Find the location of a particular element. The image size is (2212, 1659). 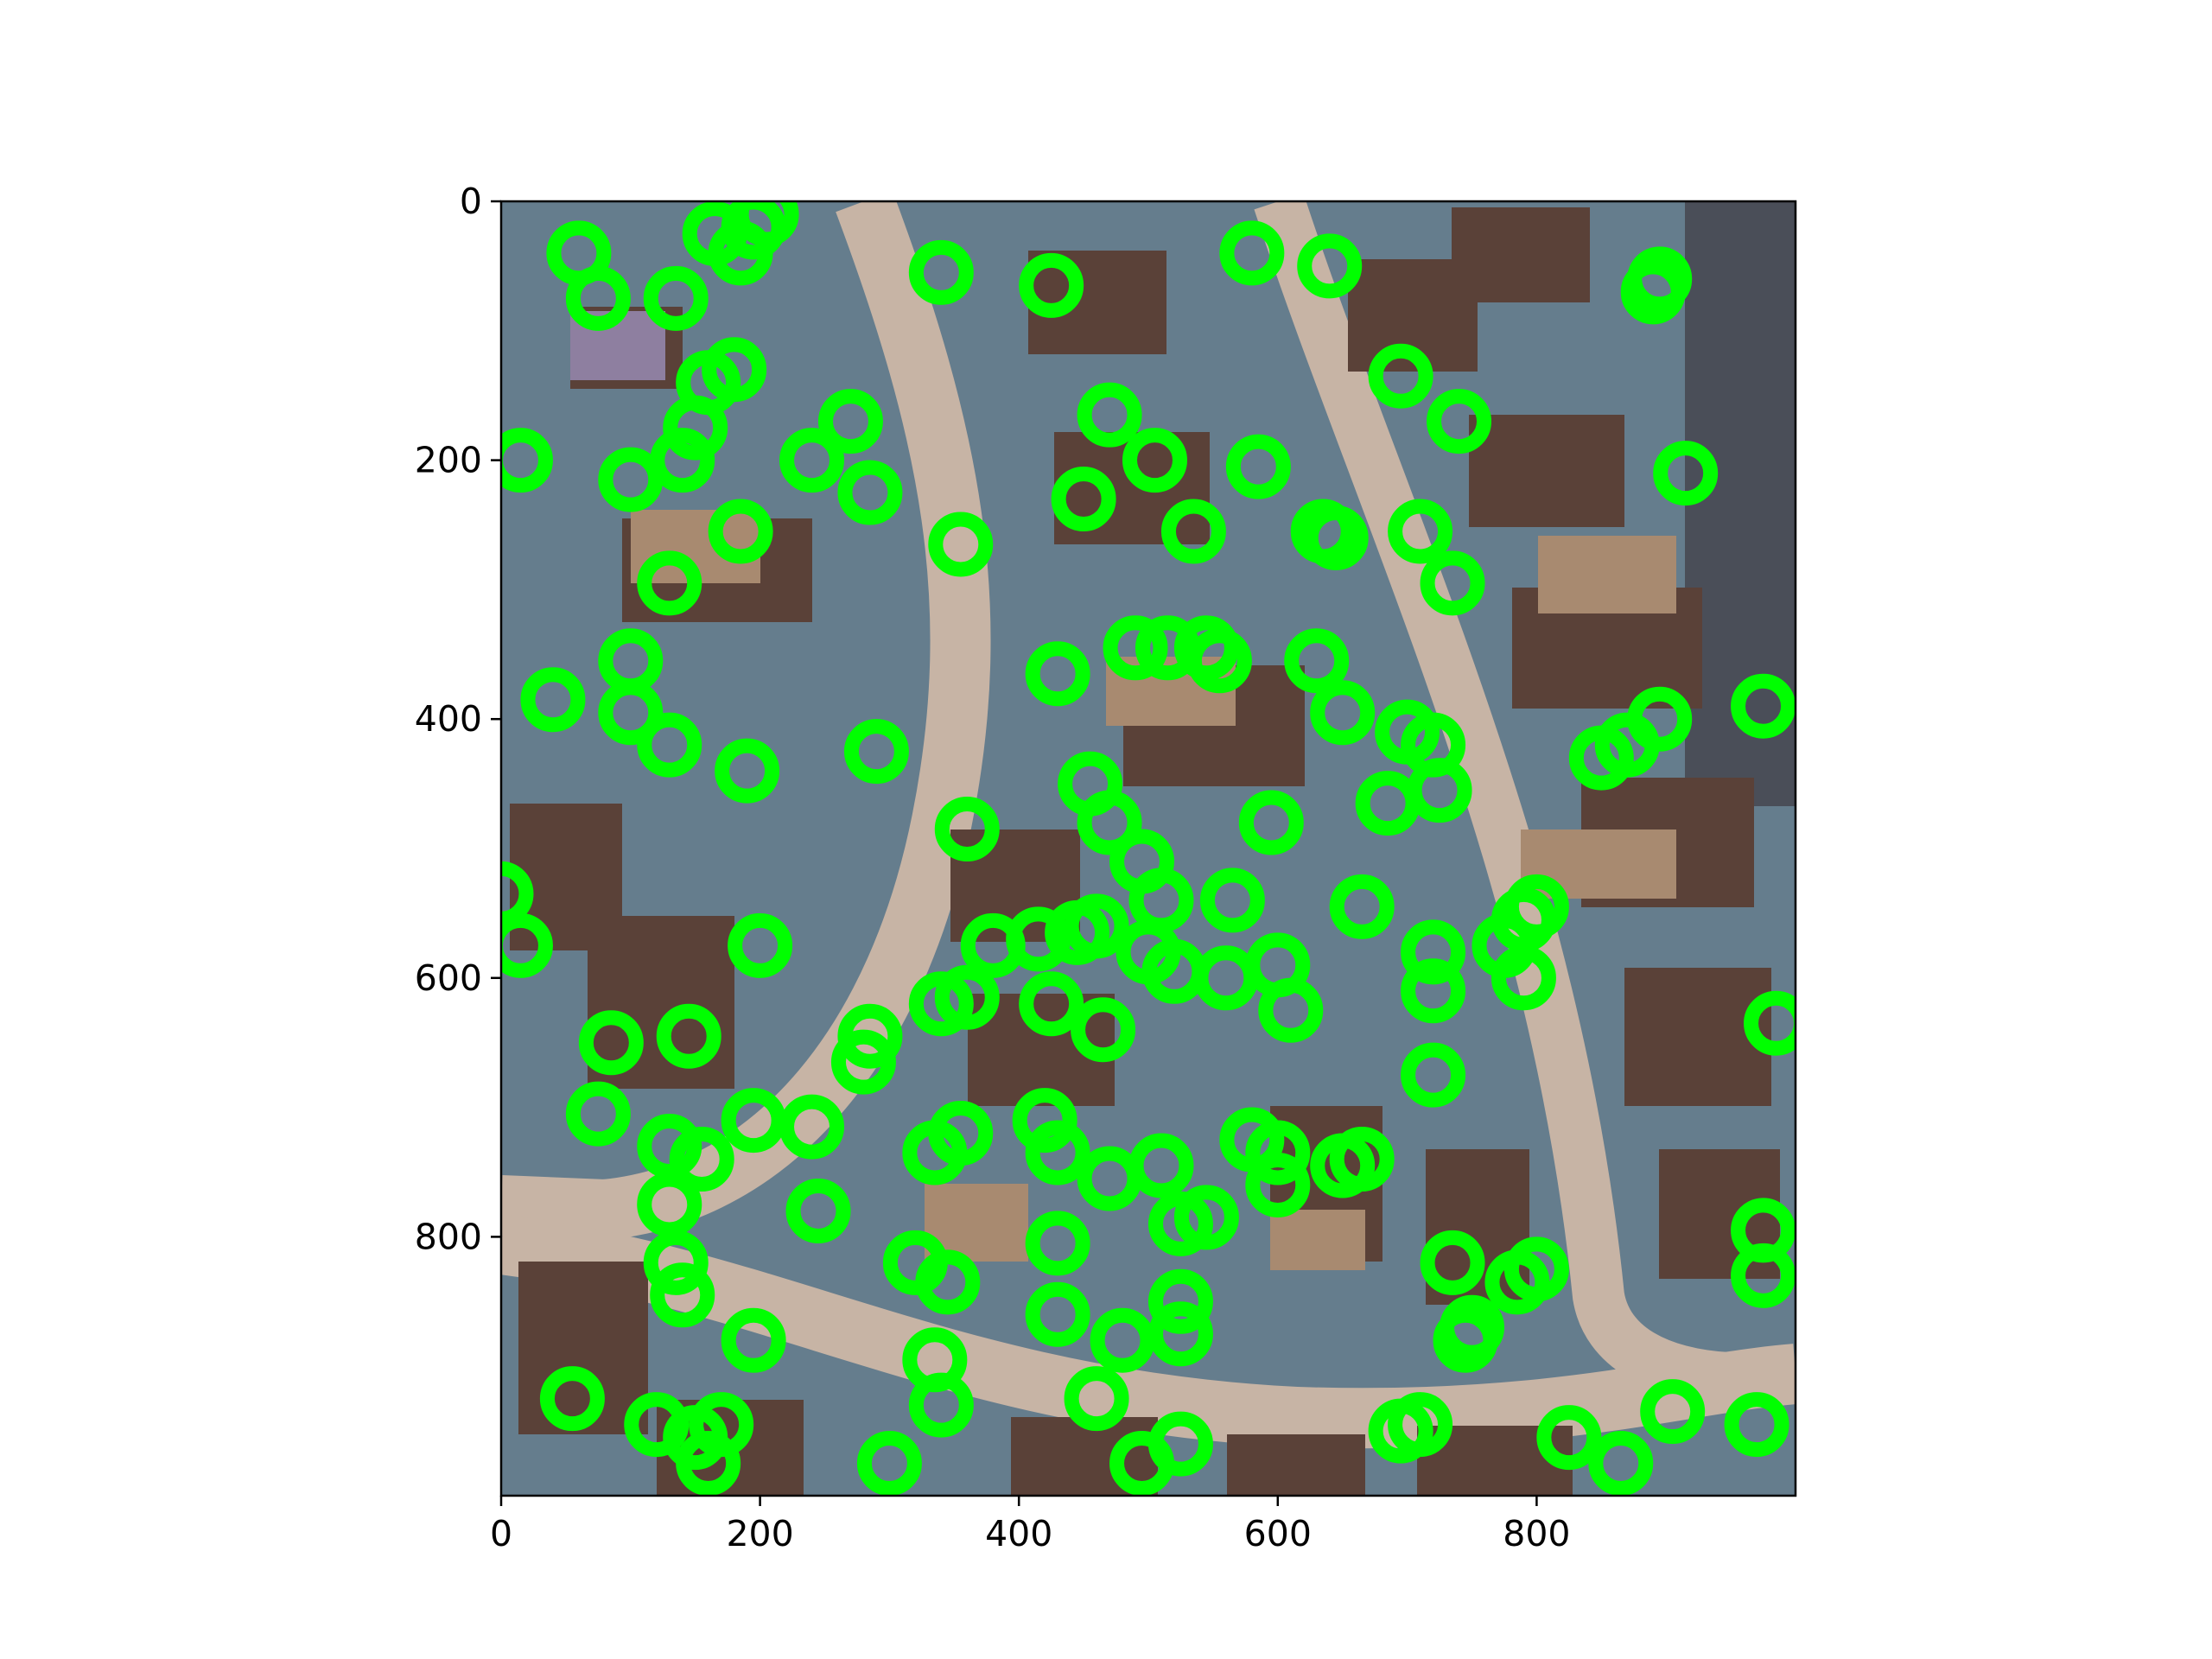

y-tick-label: 200 is located at coordinates (448, 460).